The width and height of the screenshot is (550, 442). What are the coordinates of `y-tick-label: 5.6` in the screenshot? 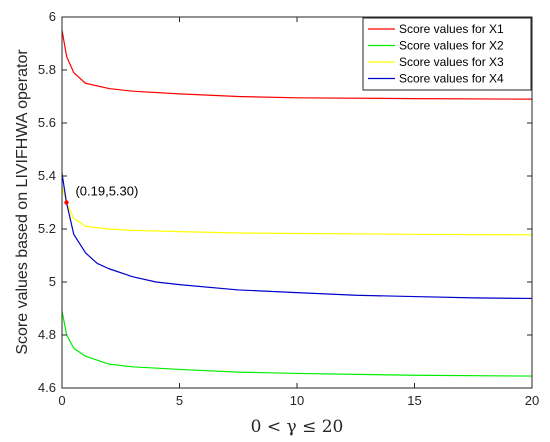 It's located at (47, 122).